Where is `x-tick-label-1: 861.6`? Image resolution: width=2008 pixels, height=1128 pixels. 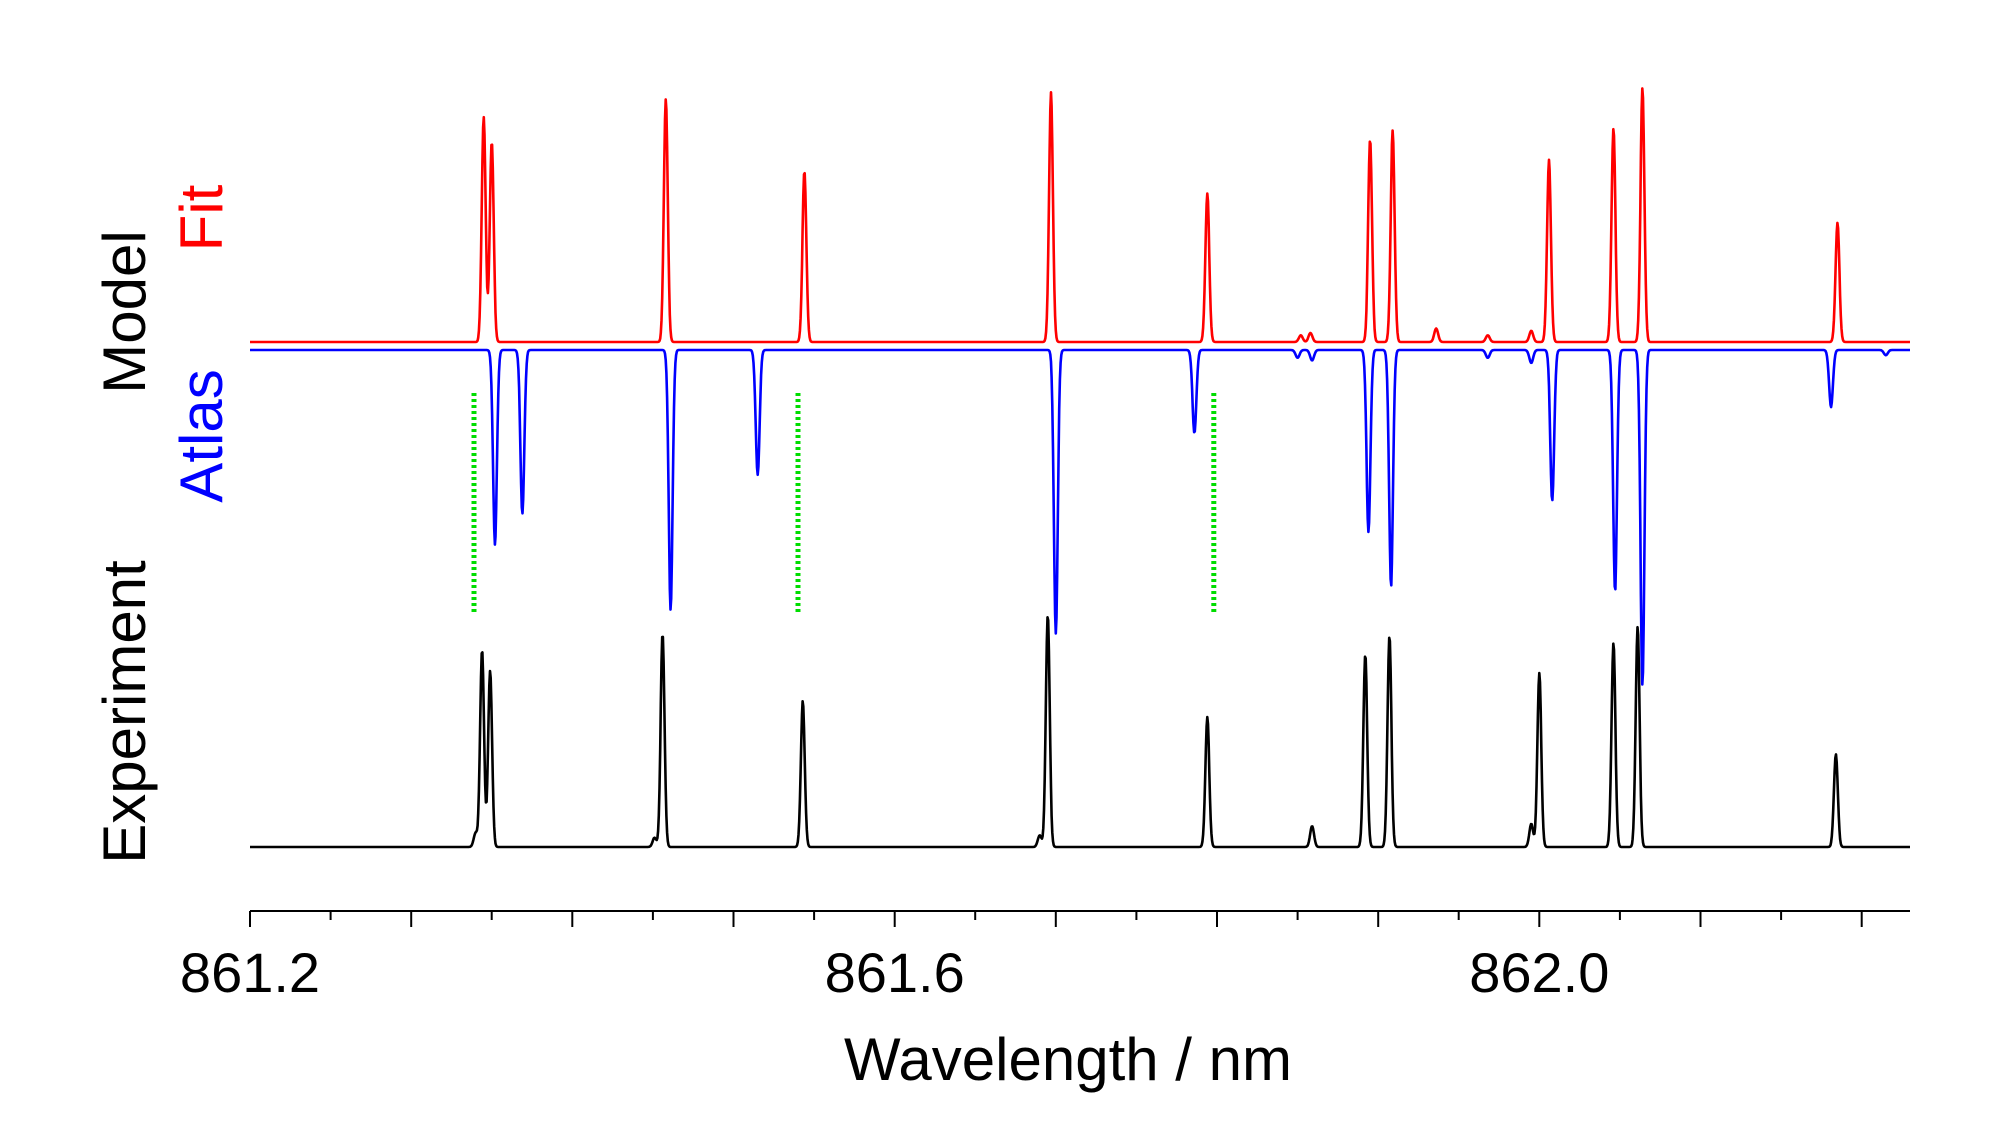
x-tick-label-1: 861.6 is located at coordinates (895, 972).